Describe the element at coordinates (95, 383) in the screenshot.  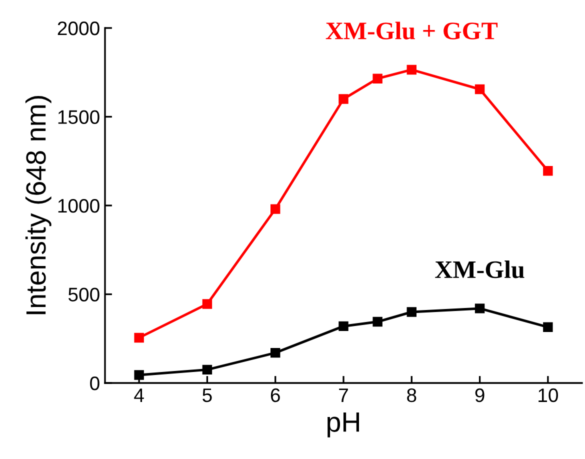
I see `y-tick-label: 0` at that location.